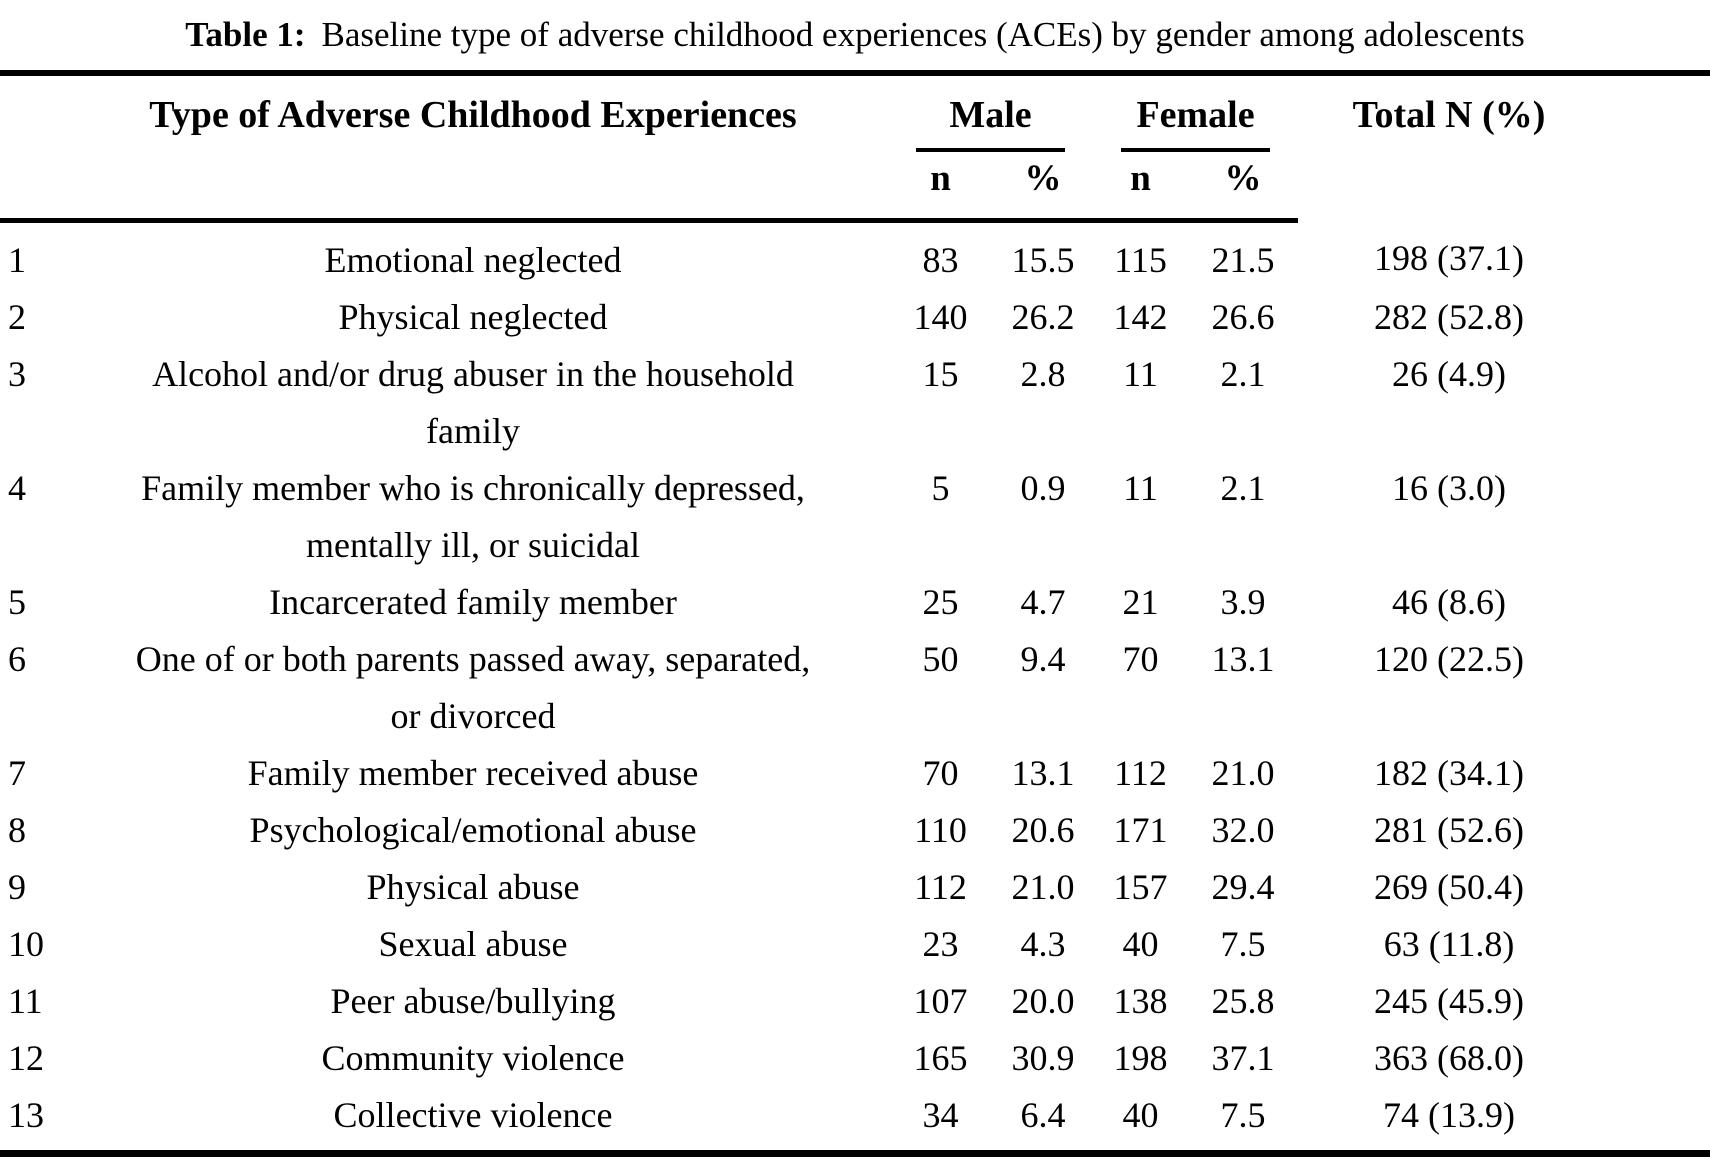 The width and height of the screenshot is (1710, 1176). Describe the element at coordinates (1140, 773) in the screenshot. I see `female-n-cell: 112` at that location.